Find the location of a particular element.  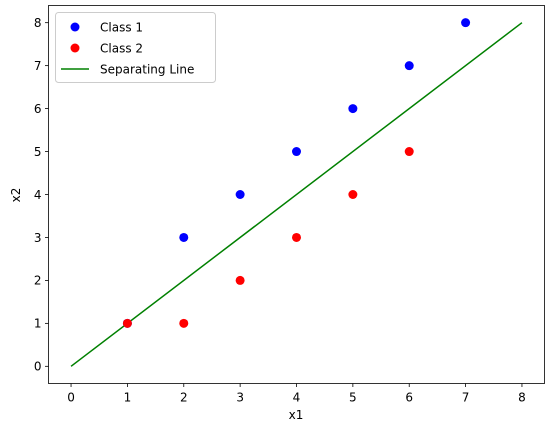

y-tick-label: 7 is located at coordinates (38, 66).